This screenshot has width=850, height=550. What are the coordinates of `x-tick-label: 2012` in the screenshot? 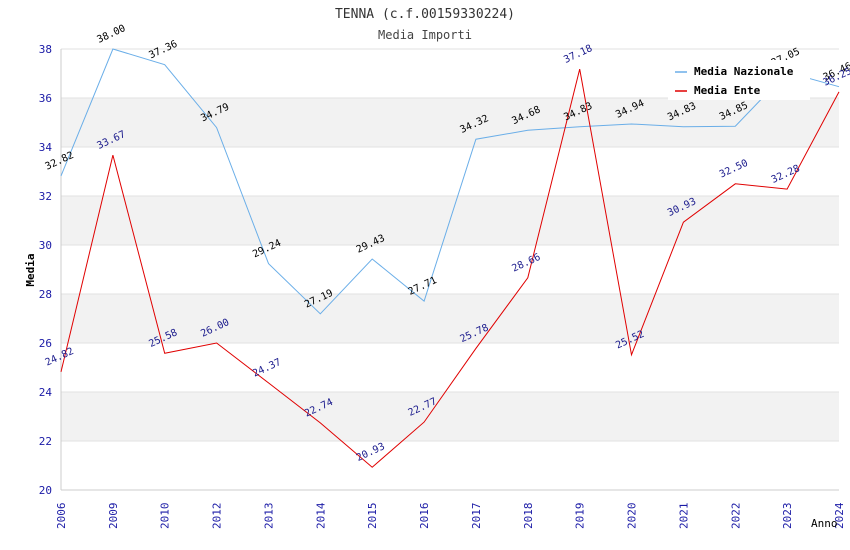 It's located at (217, 516).